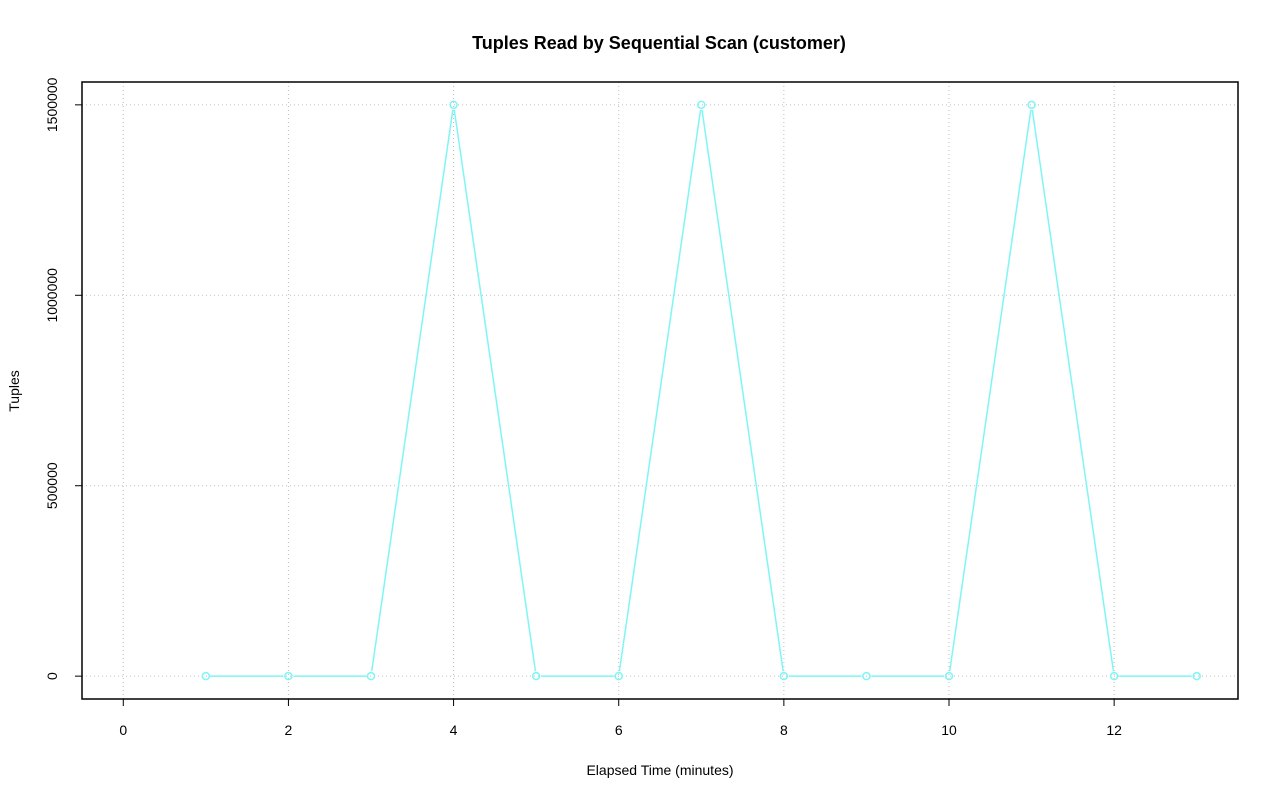 This screenshot has height=801, width=1280. I want to click on y-tick-label: 1000000, so click(52, 295).